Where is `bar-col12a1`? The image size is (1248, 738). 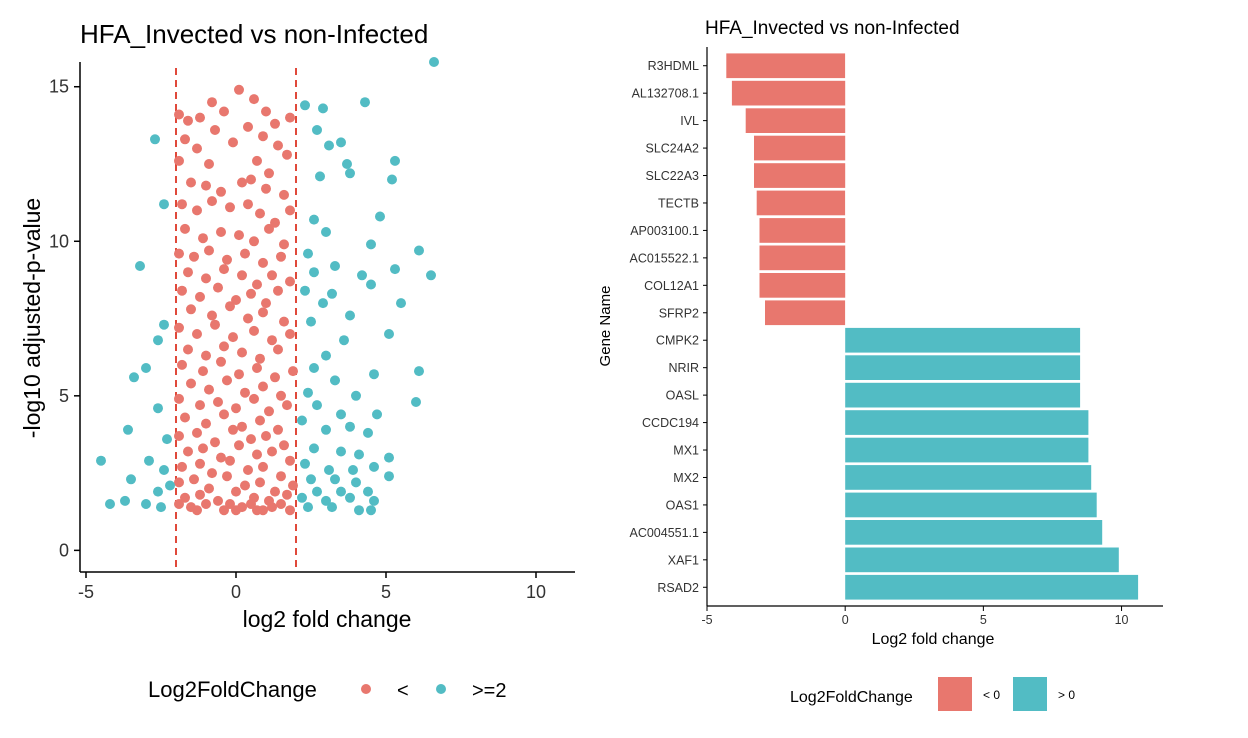 bar-col12a1 is located at coordinates (802, 285).